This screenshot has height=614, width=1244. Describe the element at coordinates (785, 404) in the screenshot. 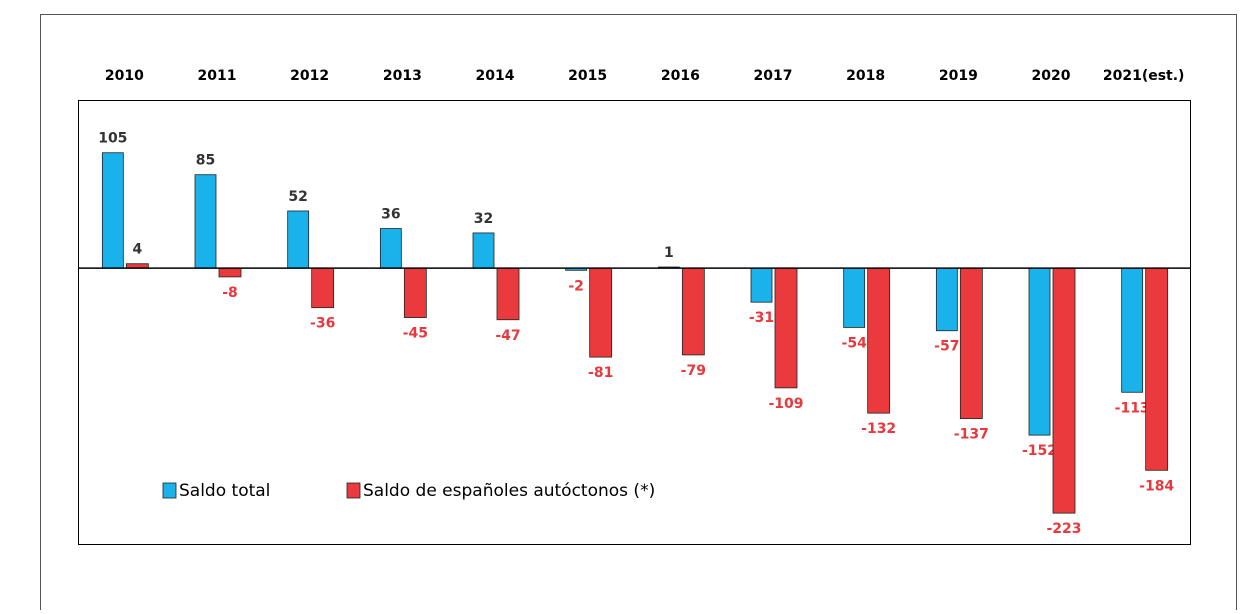

I see `value-label: -109` at that location.